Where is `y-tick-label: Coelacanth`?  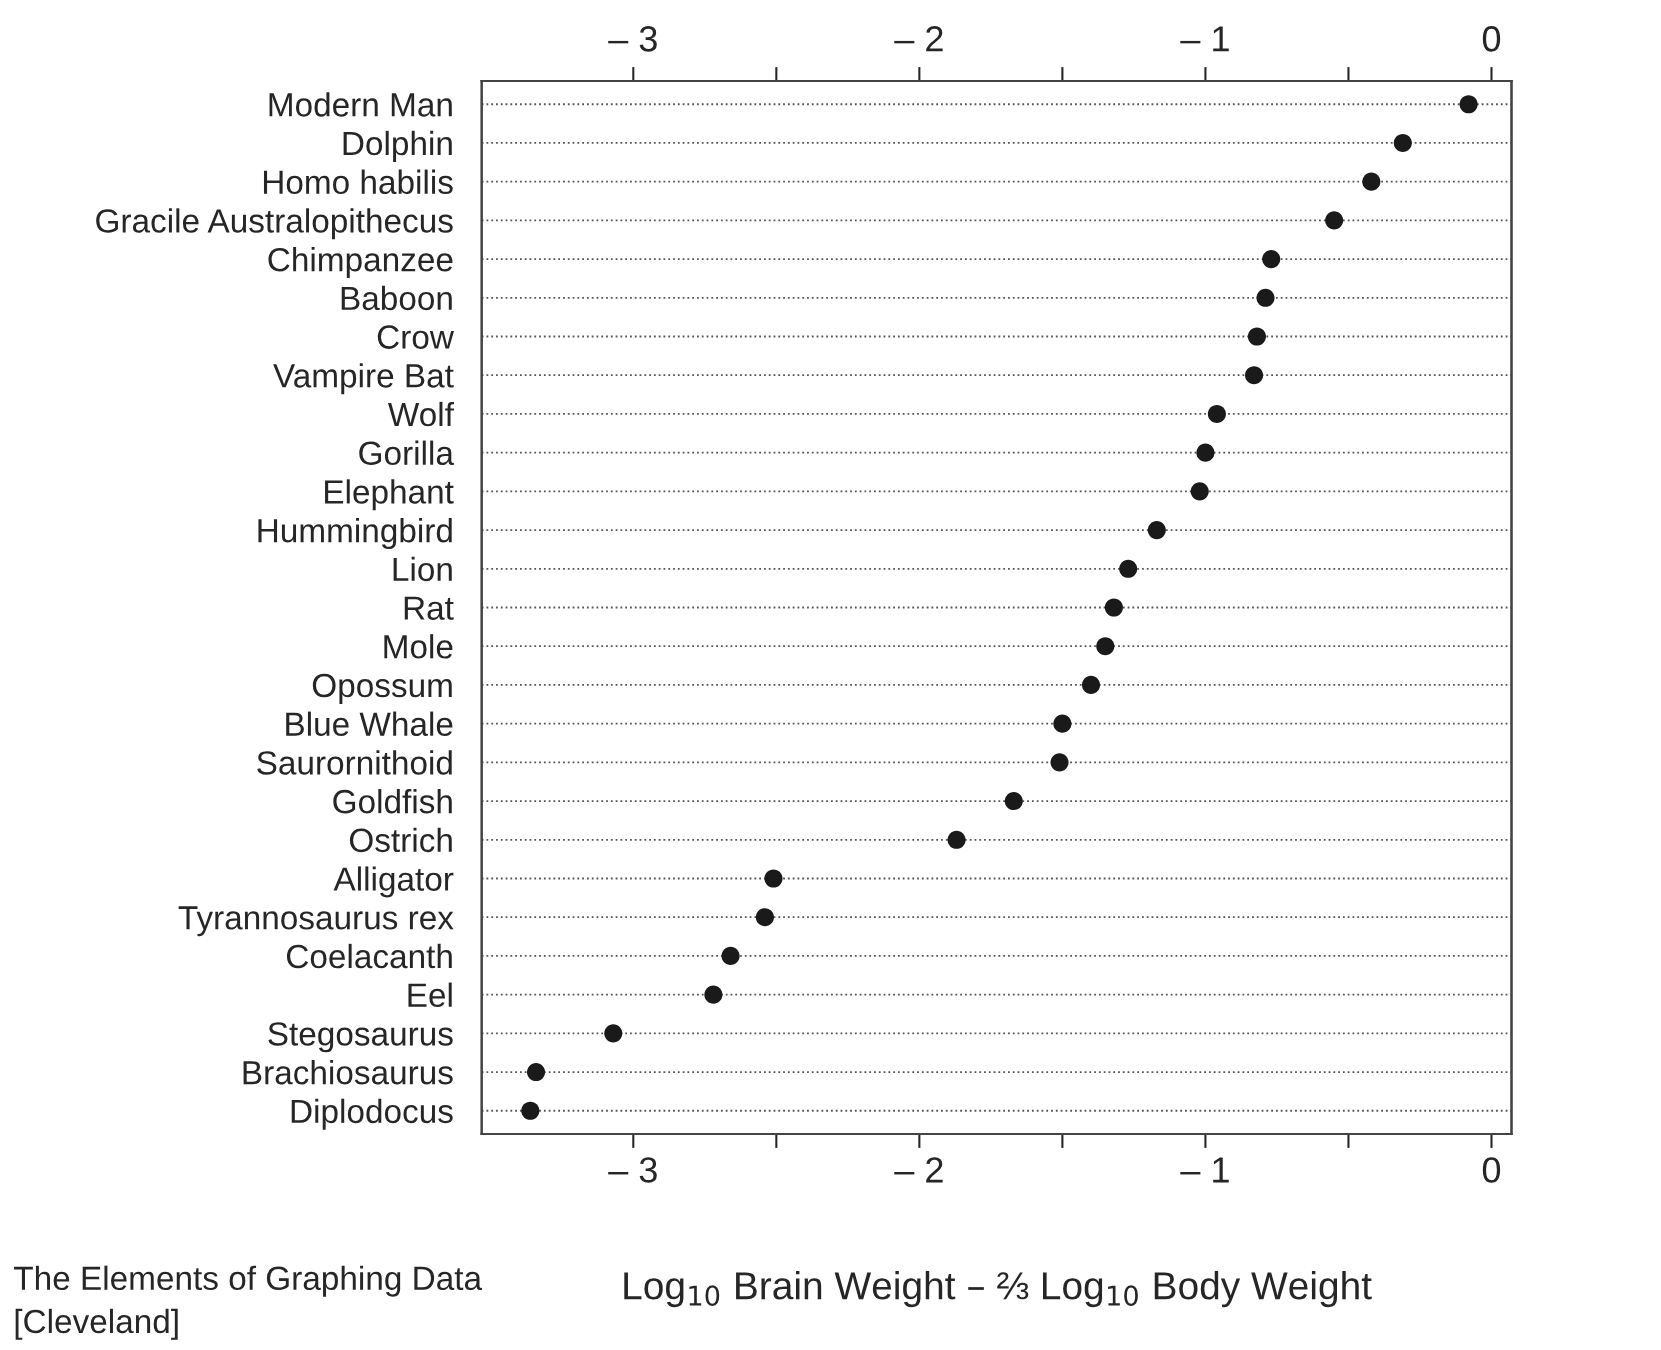
y-tick-label: Coelacanth is located at coordinates (369, 956).